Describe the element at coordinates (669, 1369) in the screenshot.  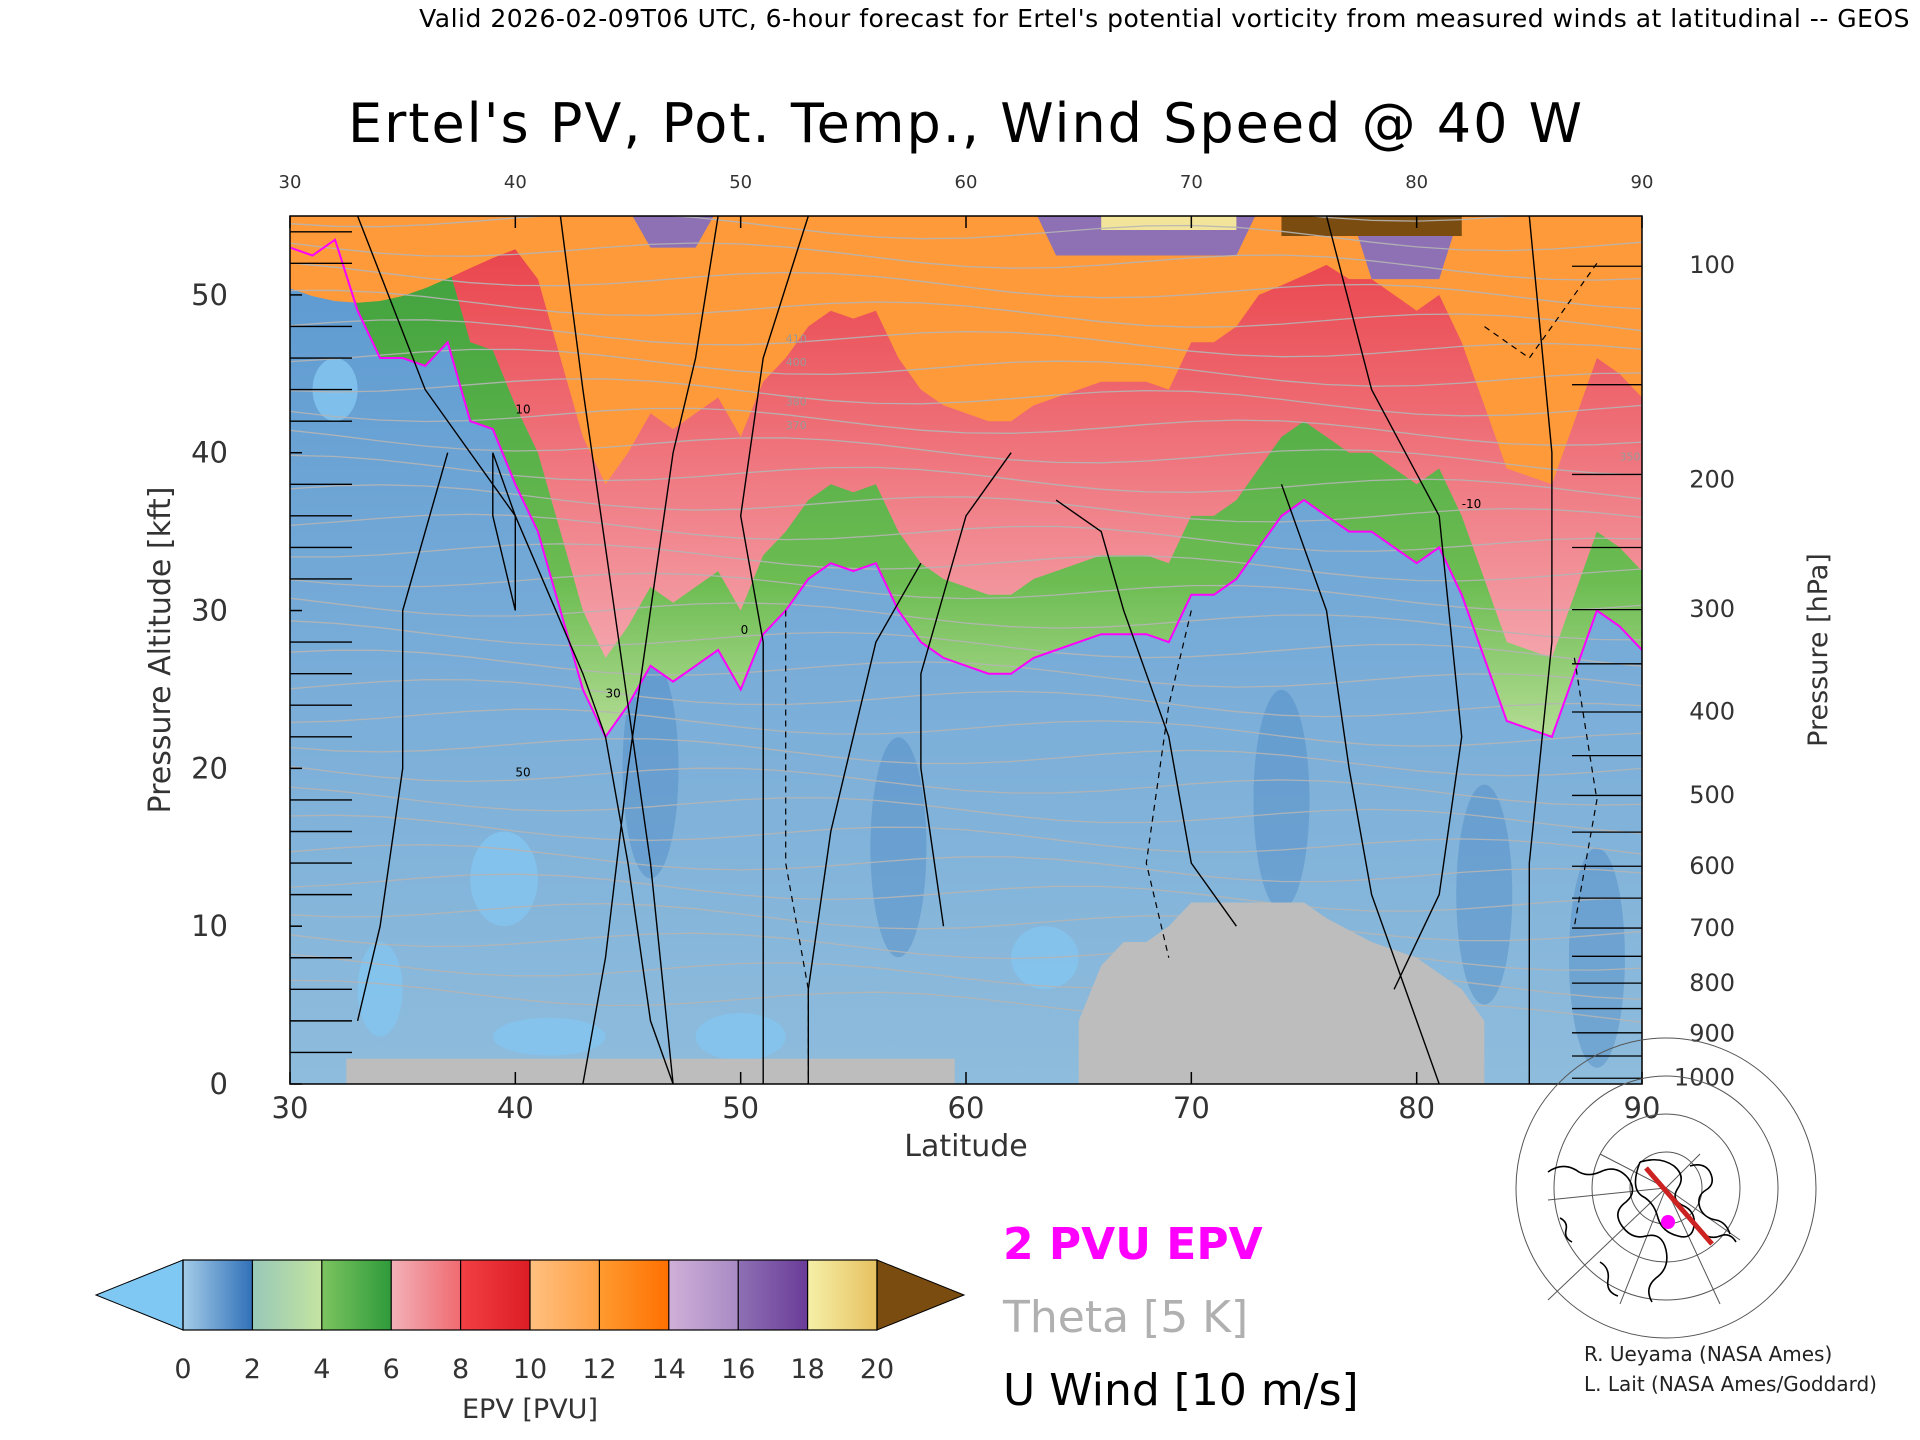
I see `colorbar-tick-label-14: 14` at that location.